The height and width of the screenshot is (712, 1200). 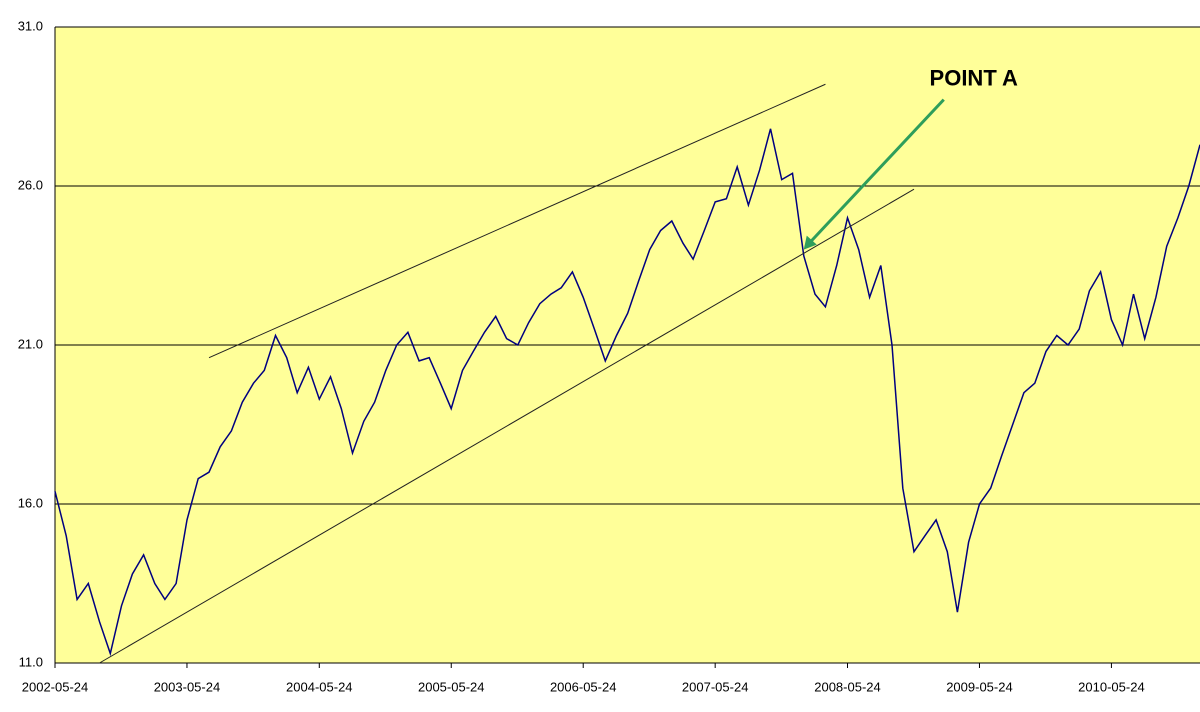 What do you see at coordinates (319, 686) in the screenshot?
I see `x-tick-label: 2004-05-24` at bounding box center [319, 686].